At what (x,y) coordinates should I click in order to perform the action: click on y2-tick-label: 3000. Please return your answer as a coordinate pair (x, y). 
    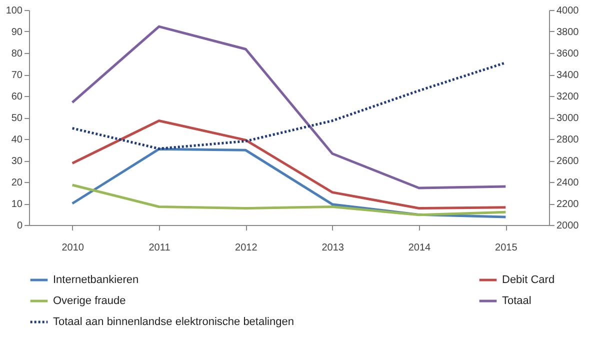
    Looking at the image, I should click on (568, 118).